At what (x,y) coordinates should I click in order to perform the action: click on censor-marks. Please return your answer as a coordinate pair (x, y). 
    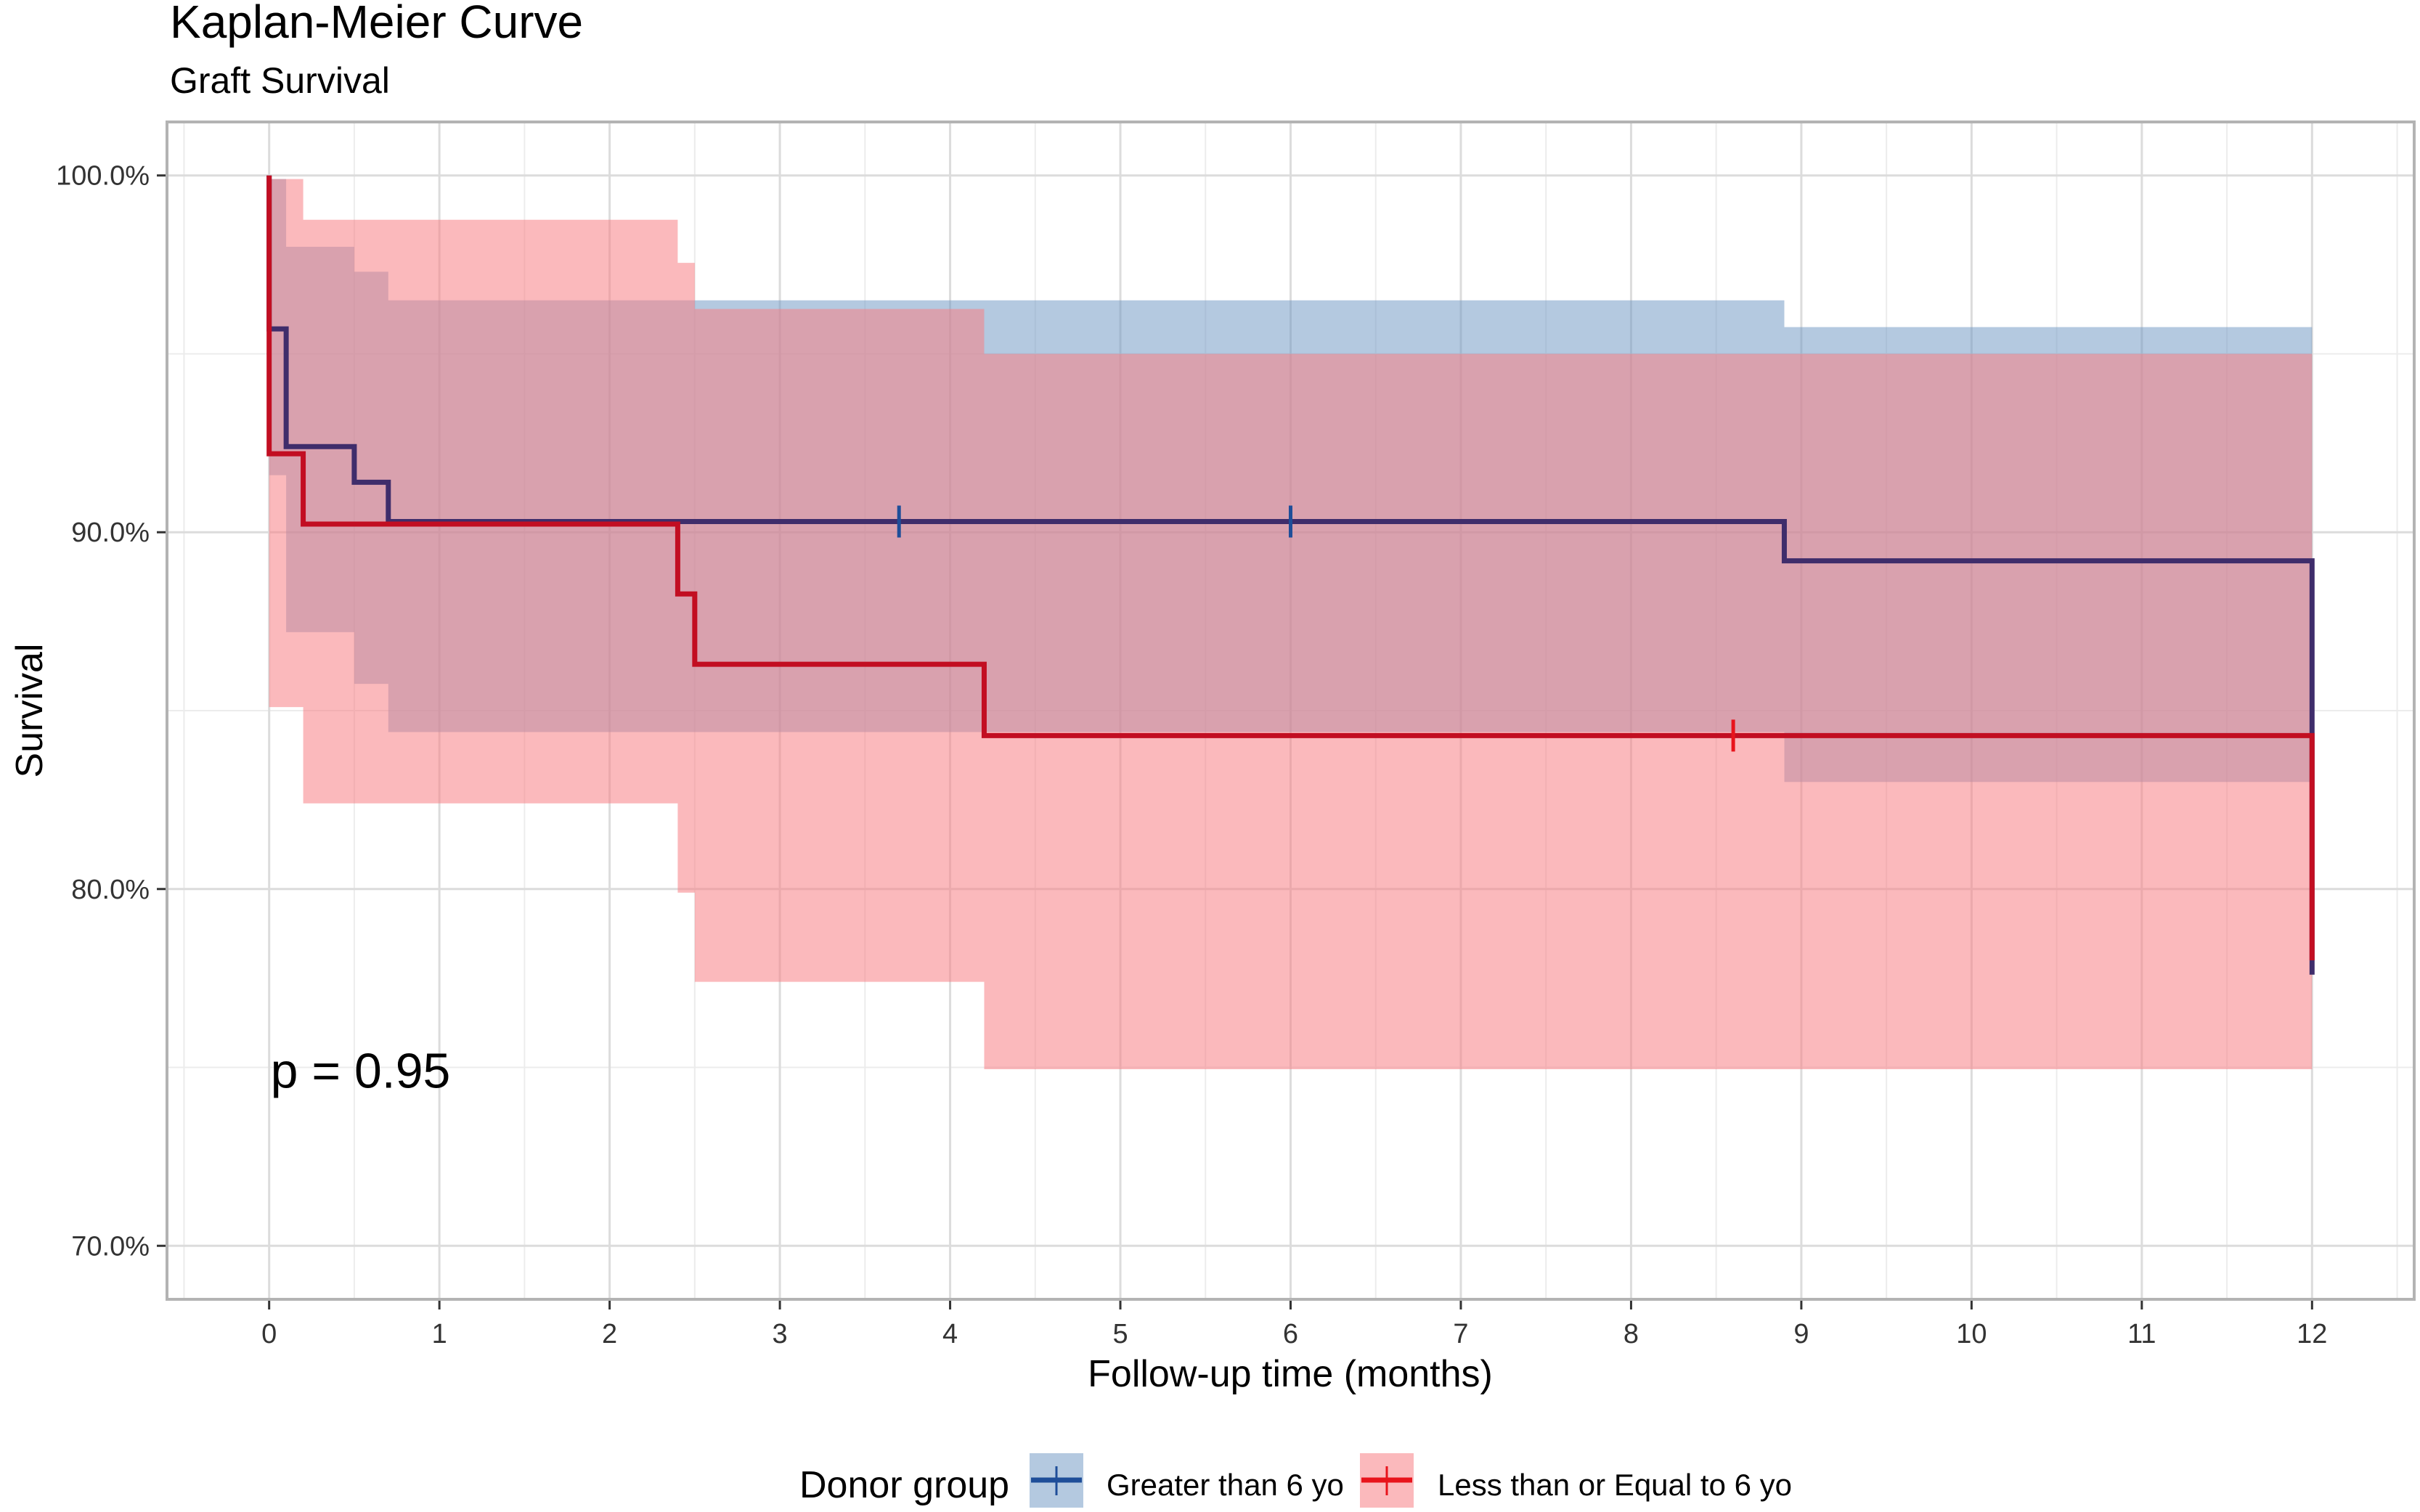
    Looking at the image, I should click on (1316, 628).